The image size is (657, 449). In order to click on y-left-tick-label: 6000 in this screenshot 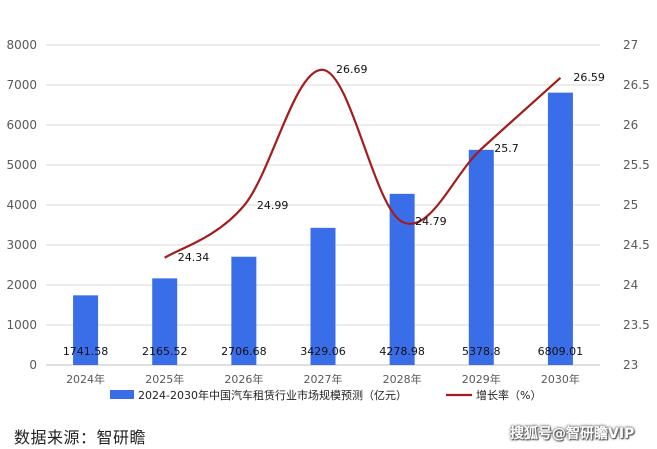, I will do `click(21, 125)`.